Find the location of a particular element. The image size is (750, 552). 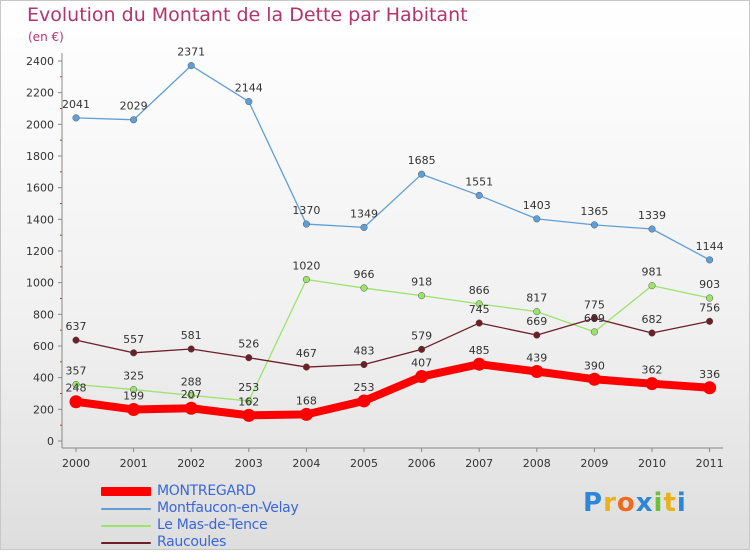

data-label: 1551 is located at coordinates (479, 181).